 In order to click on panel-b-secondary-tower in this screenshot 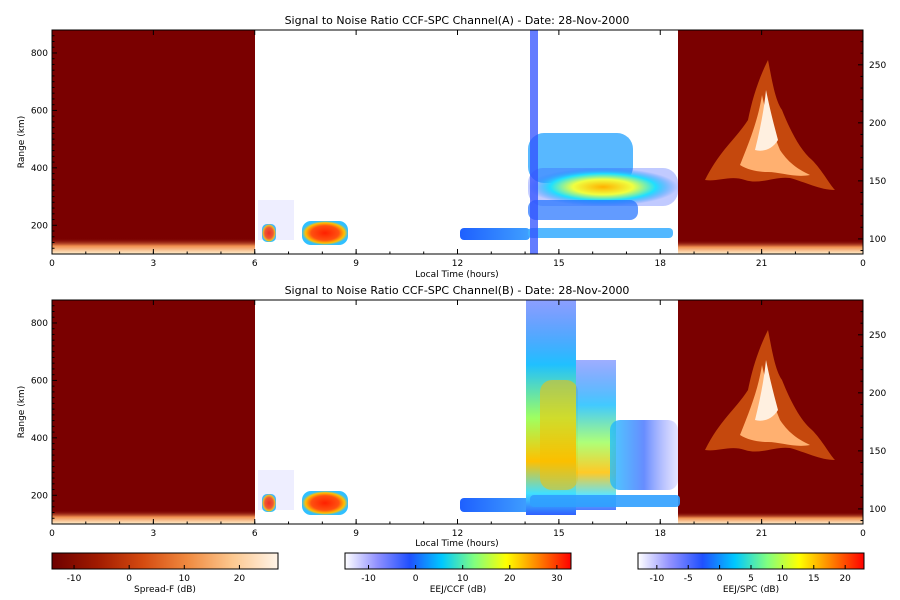, I will do `click(596, 435)`.